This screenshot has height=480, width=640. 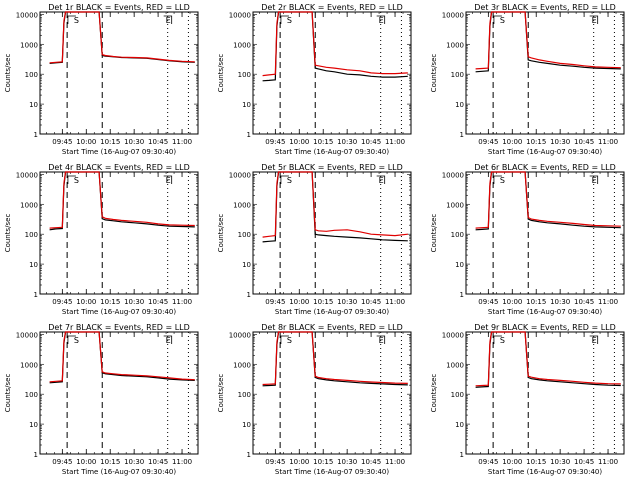 What do you see at coordinates (332, 7) in the screenshot?
I see `chart-title: Det 2r BLACK = Events, RED = LLD` at bounding box center [332, 7].